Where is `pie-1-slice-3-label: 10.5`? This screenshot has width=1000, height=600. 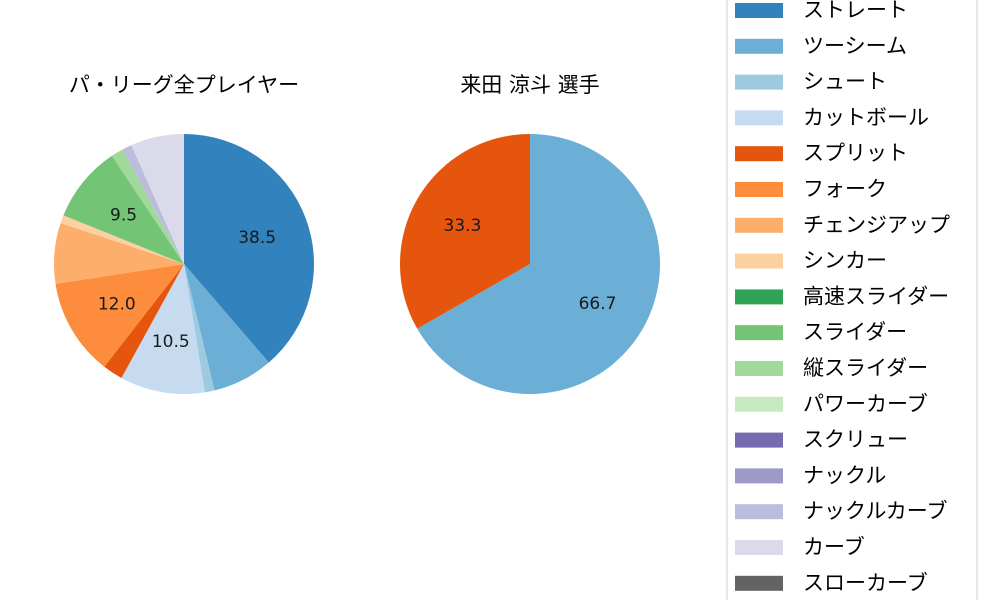
pie-1-slice-3-label: 10.5 is located at coordinates (171, 342).